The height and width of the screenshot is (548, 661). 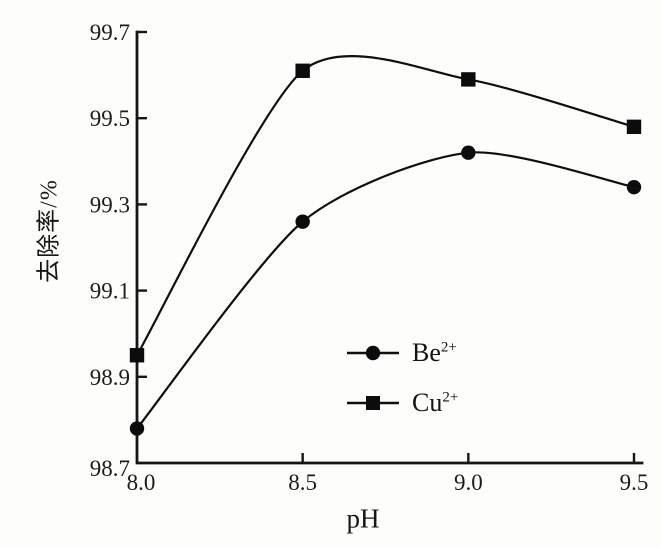 What do you see at coordinates (302, 482) in the screenshot?
I see `x-tick-label: 8.5` at bounding box center [302, 482].